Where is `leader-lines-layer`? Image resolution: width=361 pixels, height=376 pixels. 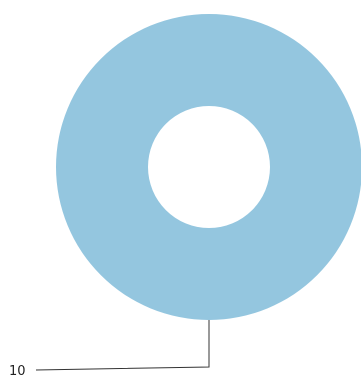
leader-lines-layer is located at coordinates (122, 345).